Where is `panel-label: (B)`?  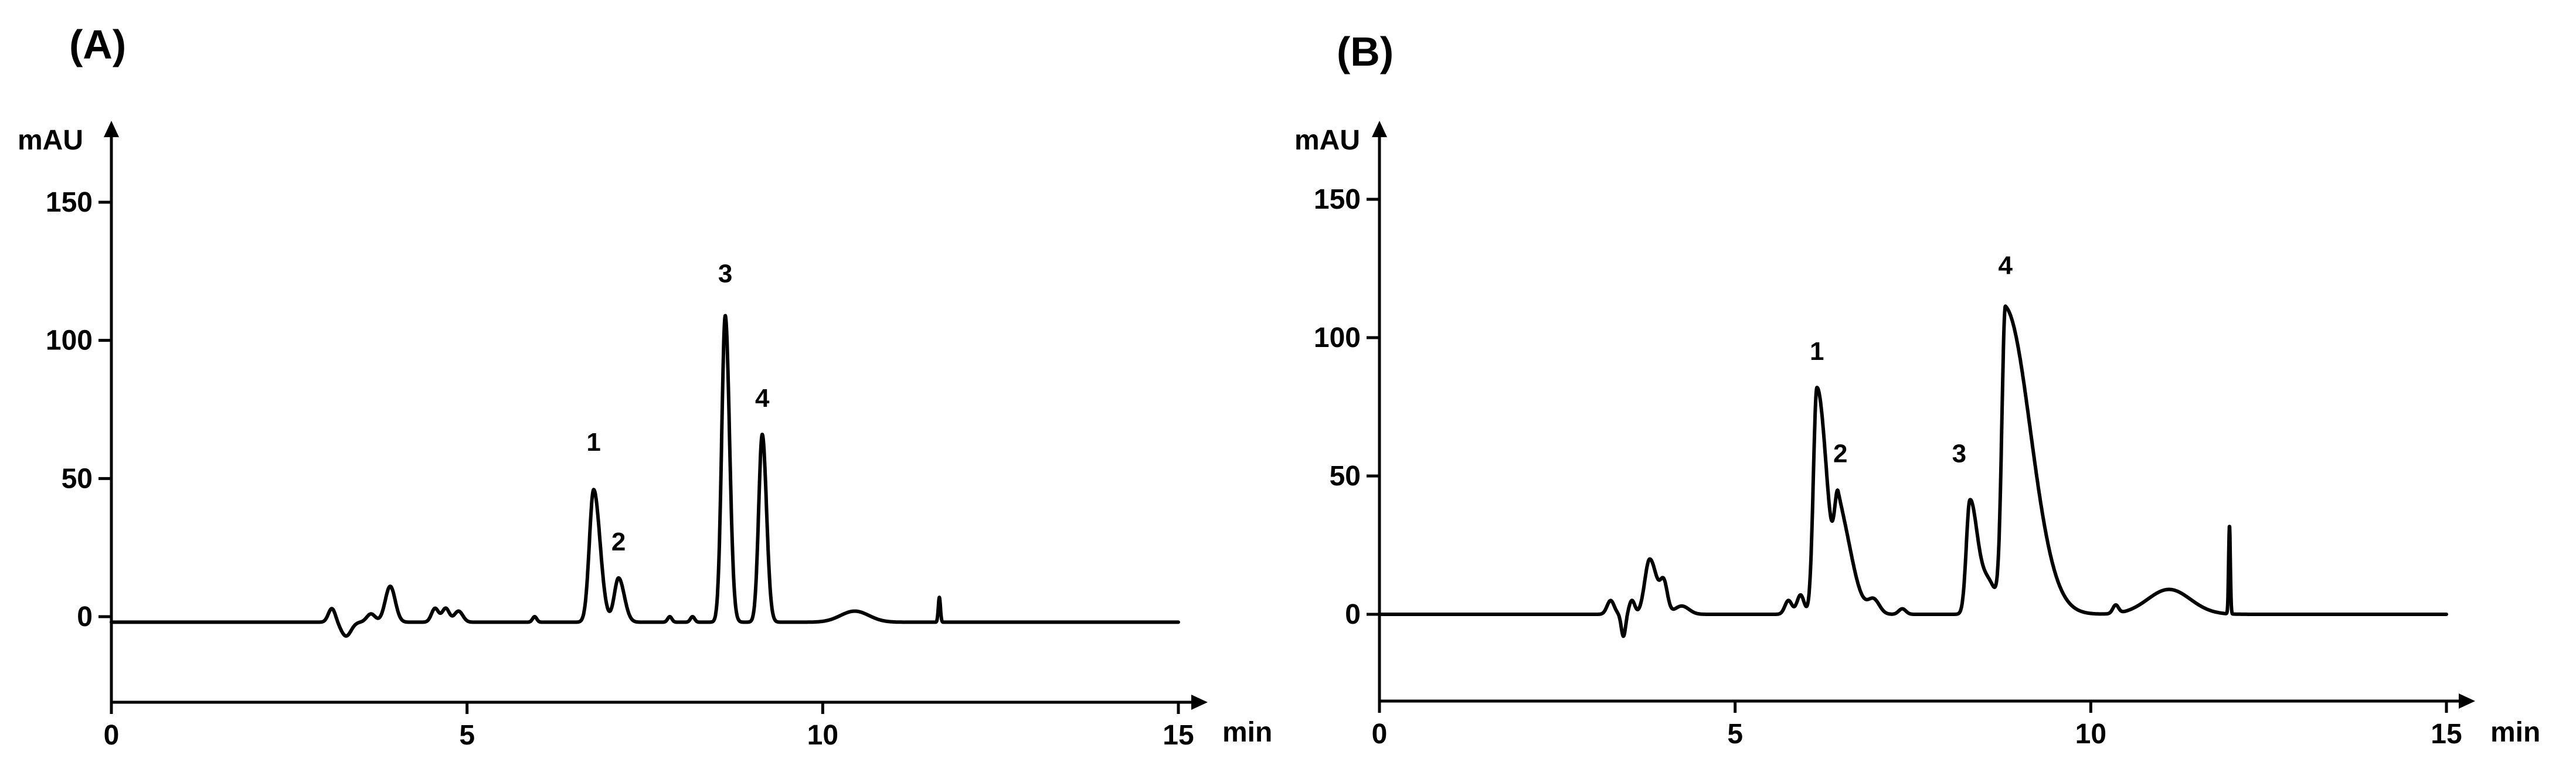
panel-label: (B) is located at coordinates (1366, 51).